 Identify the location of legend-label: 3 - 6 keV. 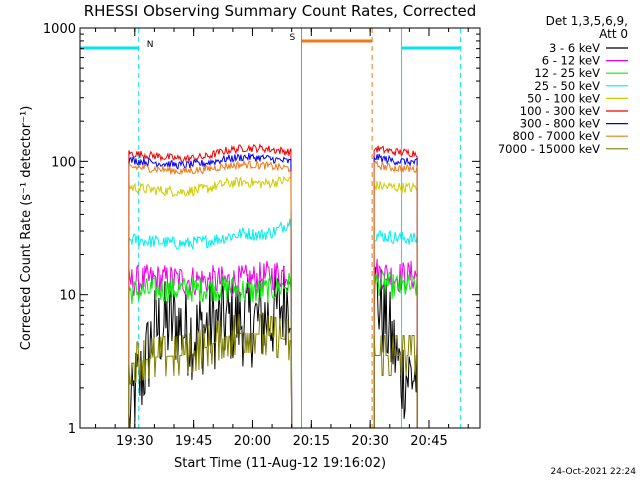
(574, 48).